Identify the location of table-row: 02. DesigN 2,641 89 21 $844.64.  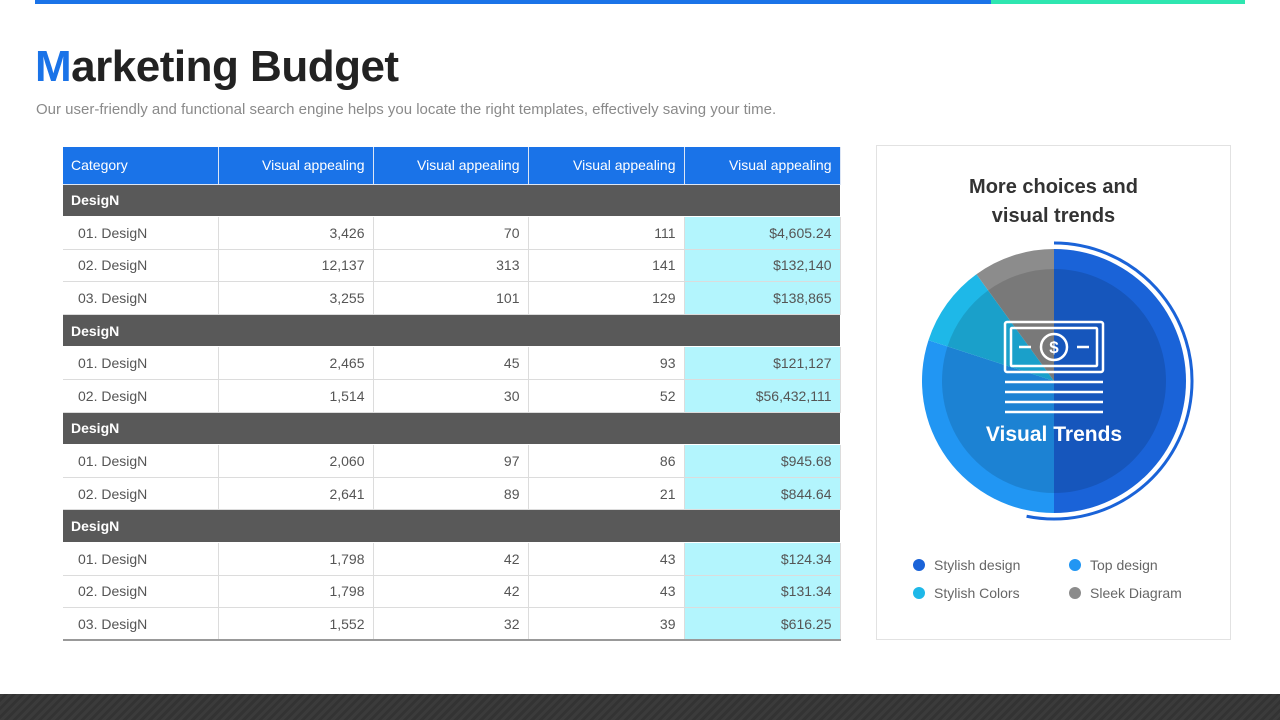
(452, 494).